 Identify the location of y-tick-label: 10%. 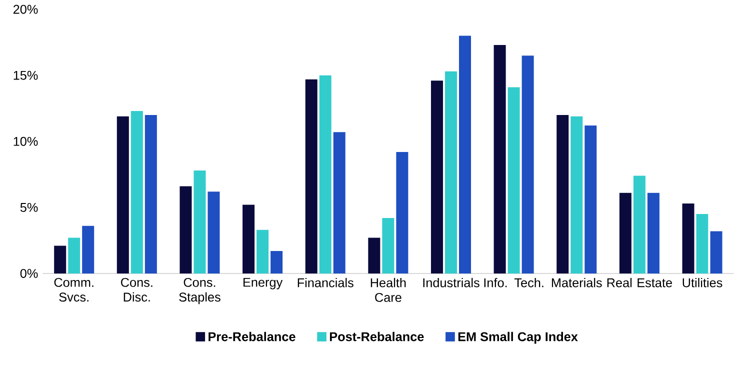
(26, 141).